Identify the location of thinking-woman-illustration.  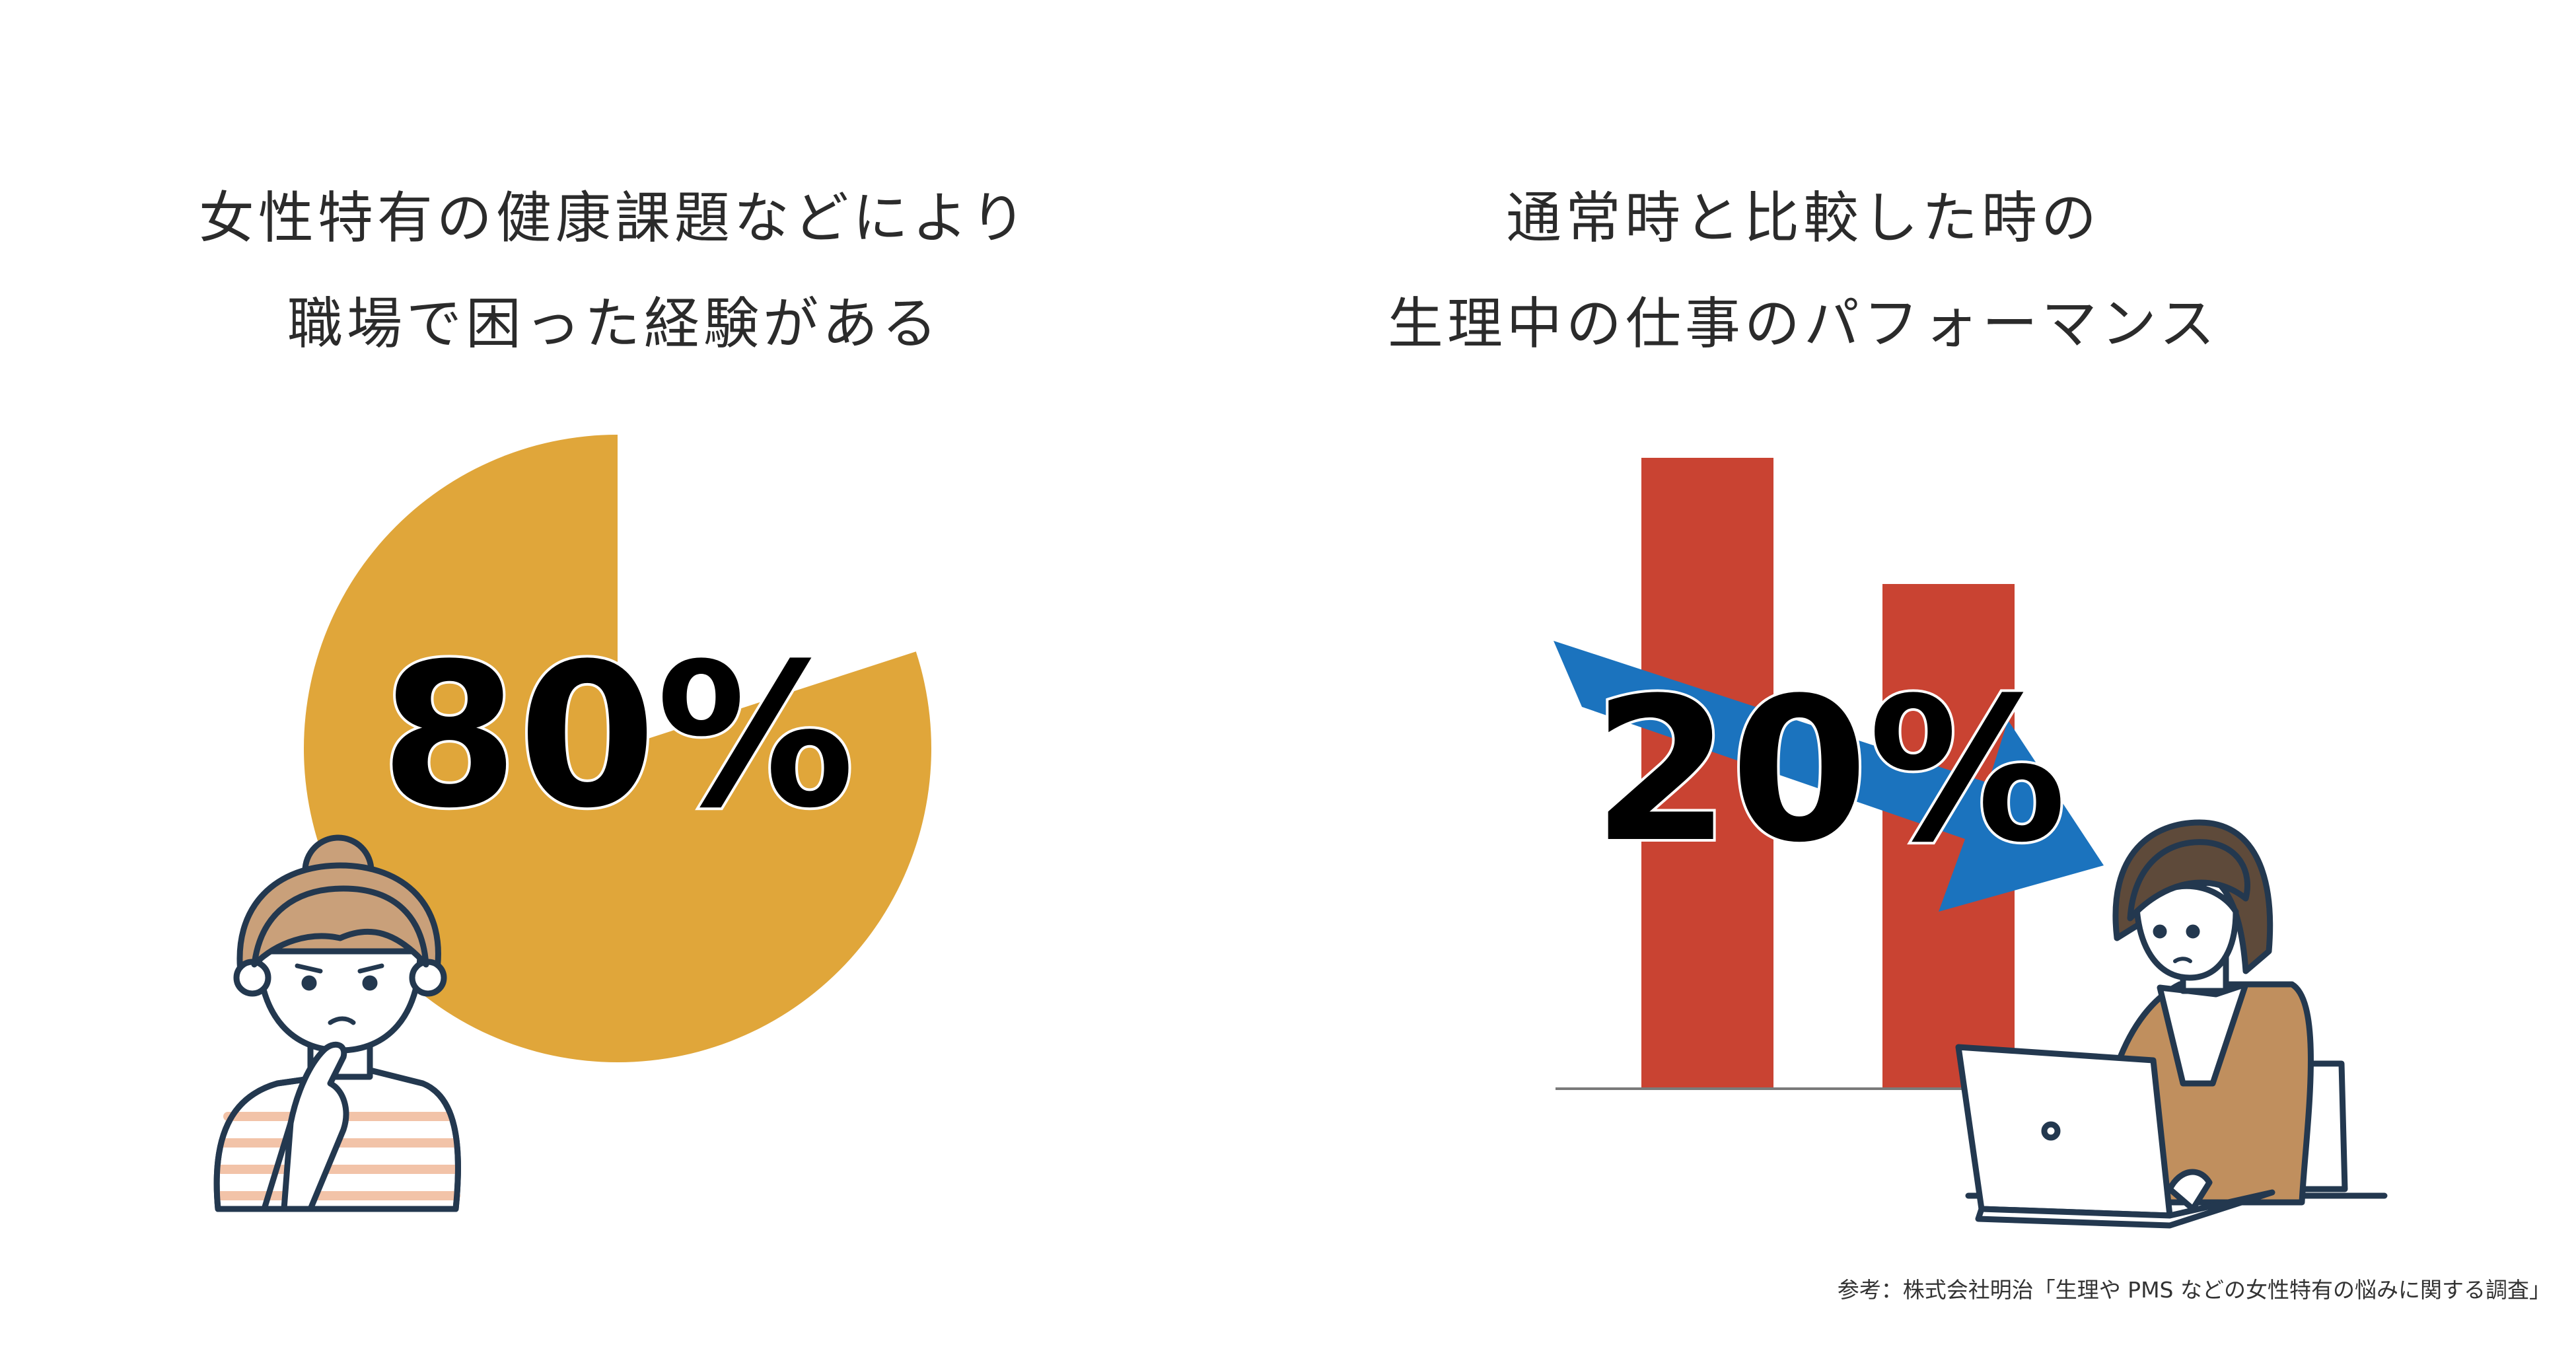
(337, 1023).